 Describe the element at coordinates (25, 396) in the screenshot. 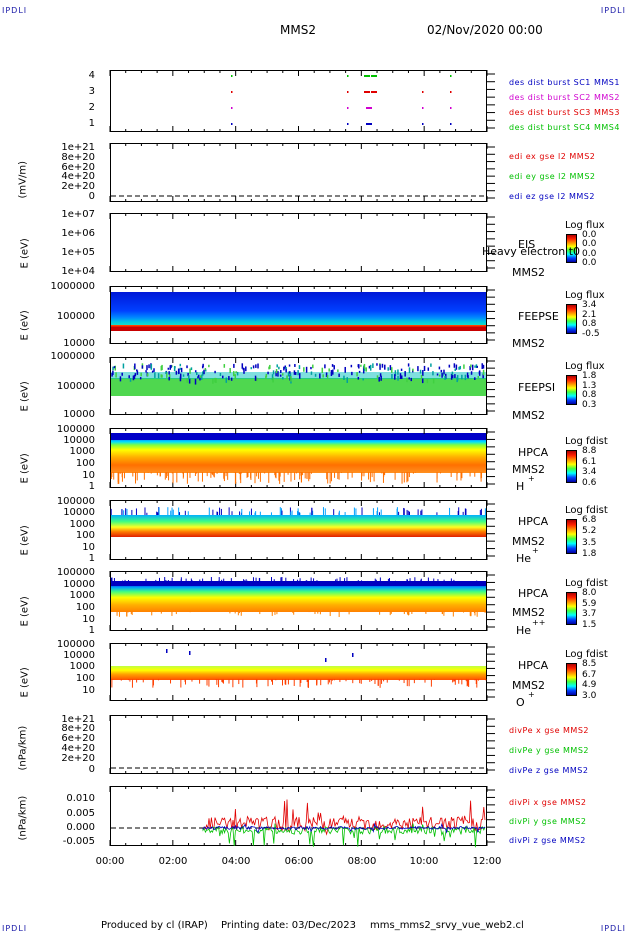

I see `feepsi-ylabel: E (eV)` at that location.